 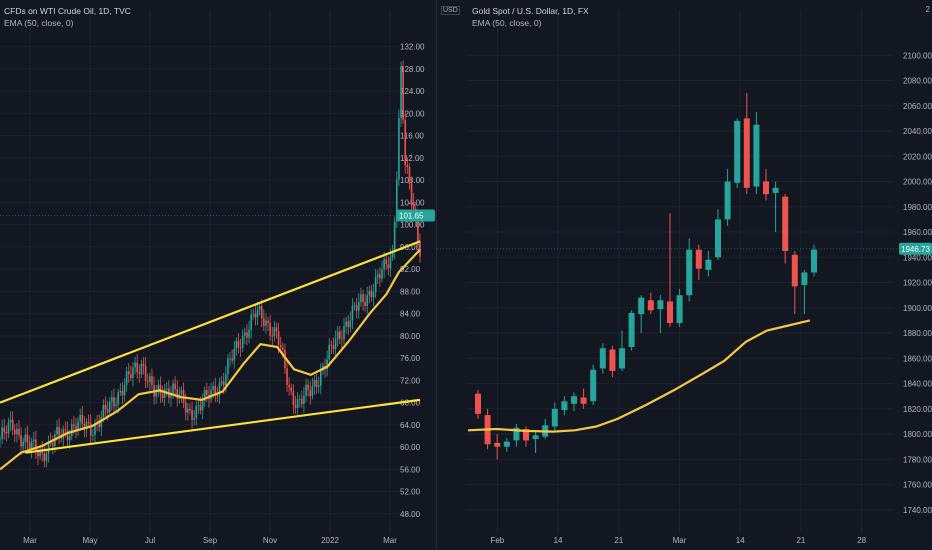 I want to click on currency-badge: USD, so click(x=450, y=10).